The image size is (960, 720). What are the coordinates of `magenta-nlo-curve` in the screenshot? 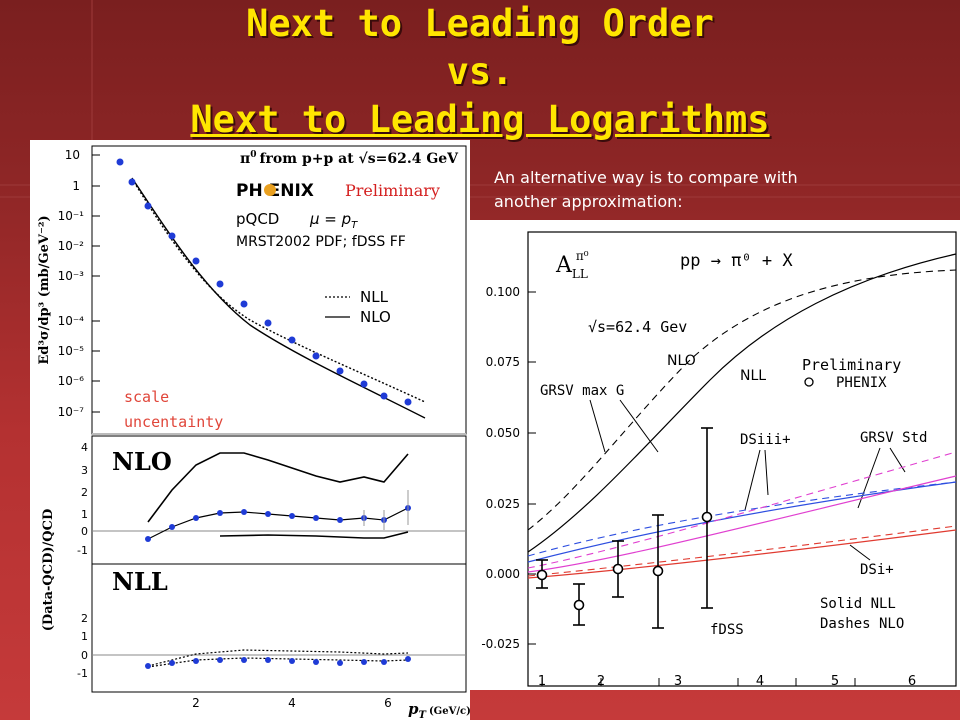 It's located at (742, 510).